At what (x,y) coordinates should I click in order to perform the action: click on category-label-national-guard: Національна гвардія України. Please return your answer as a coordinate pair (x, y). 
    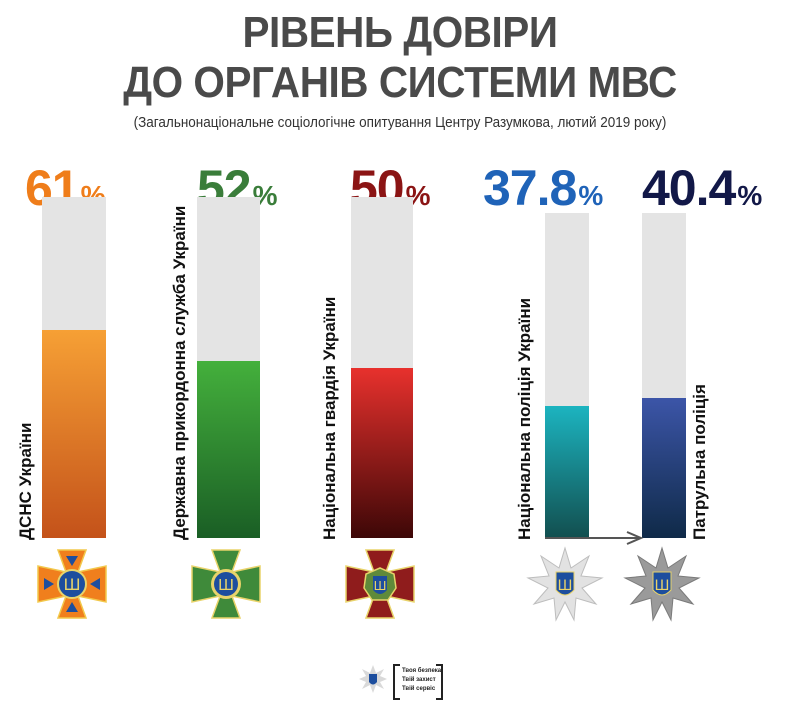
    Looking at the image, I should click on (329, 418).